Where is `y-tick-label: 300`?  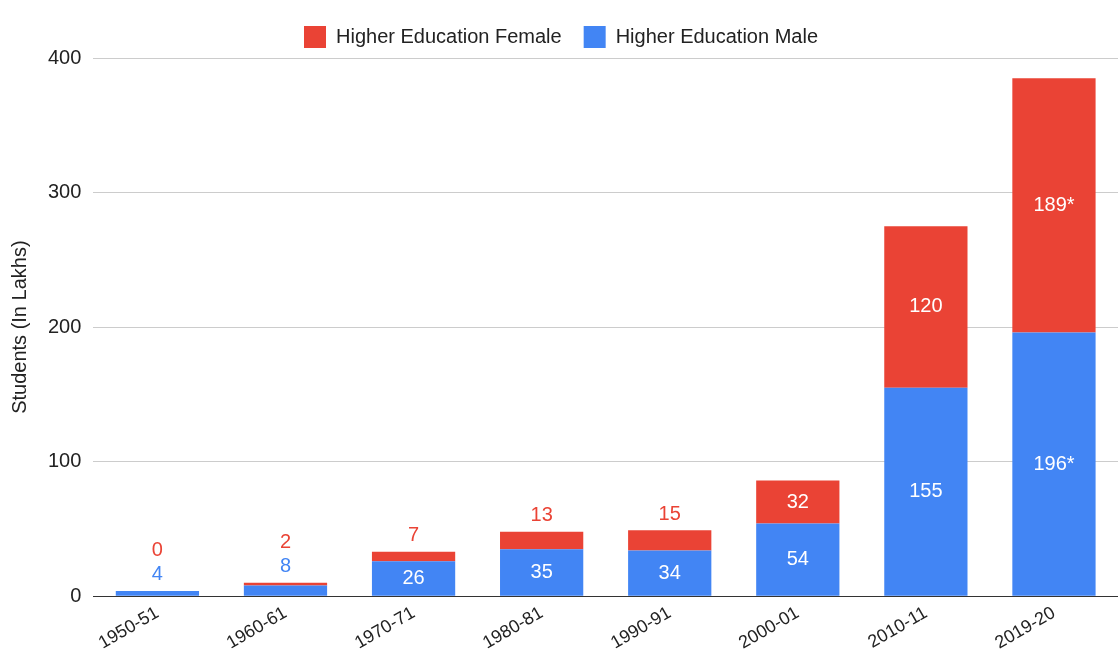
y-tick-label: 300 is located at coordinates (64, 191).